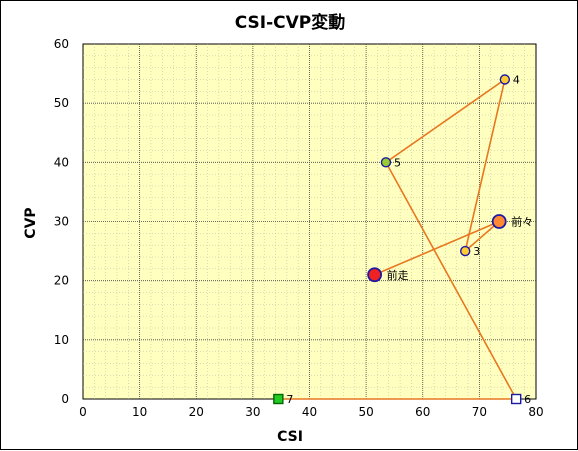  What do you see at coordinates (83, 412) in the screenshot?
I see `x-tick-label: 0` at bounding box center [83, 412].